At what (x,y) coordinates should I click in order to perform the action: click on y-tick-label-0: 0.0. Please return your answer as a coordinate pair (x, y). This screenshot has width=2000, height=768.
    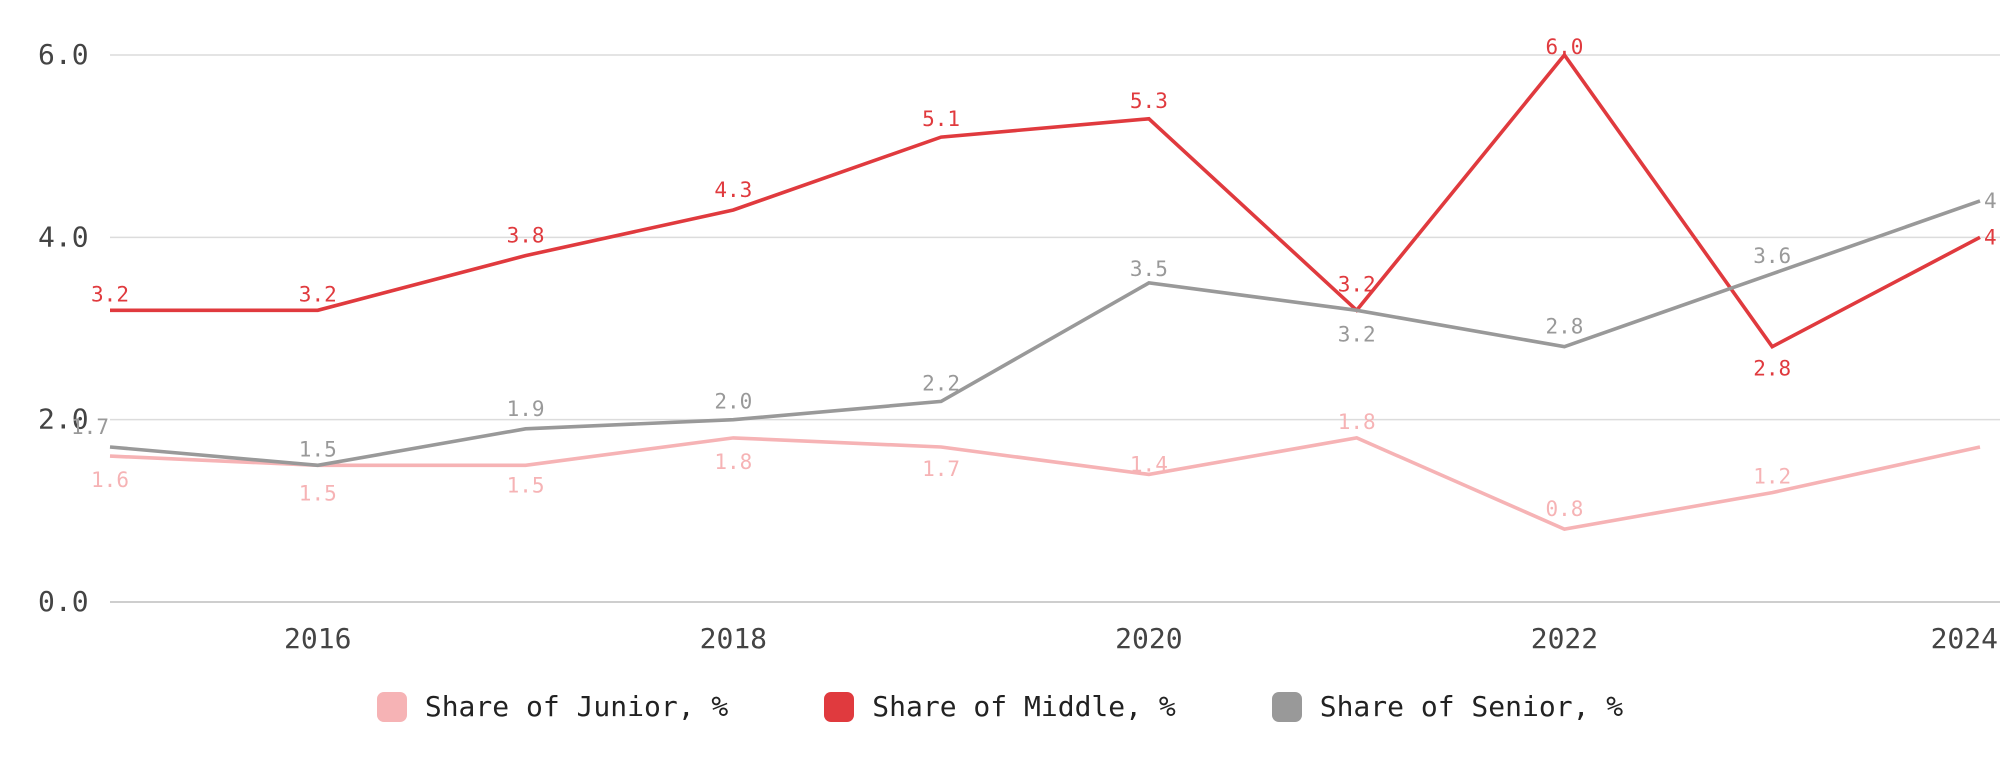
    Looking at the image, I should click on (63, 601).